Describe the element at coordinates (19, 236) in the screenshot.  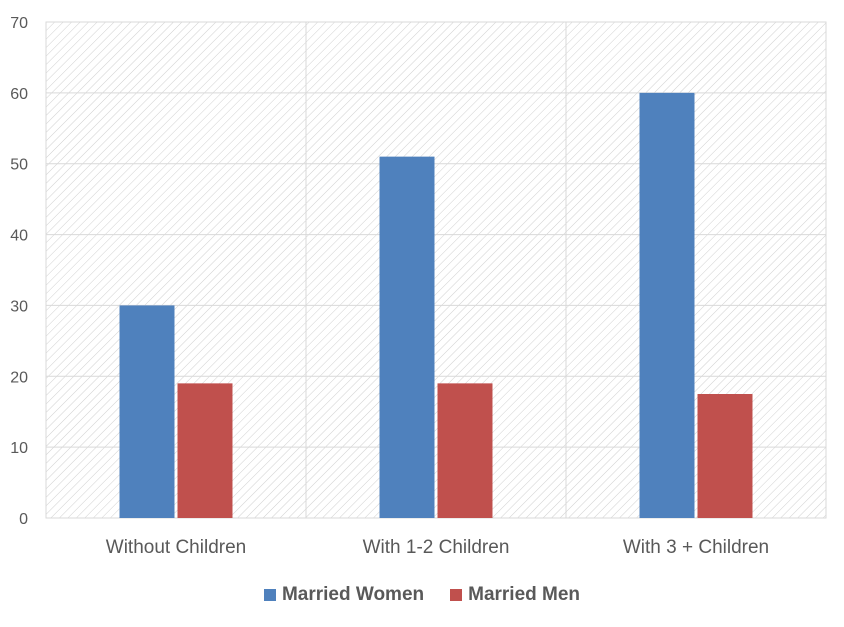
I see `y-tick-label: 40` at that location.